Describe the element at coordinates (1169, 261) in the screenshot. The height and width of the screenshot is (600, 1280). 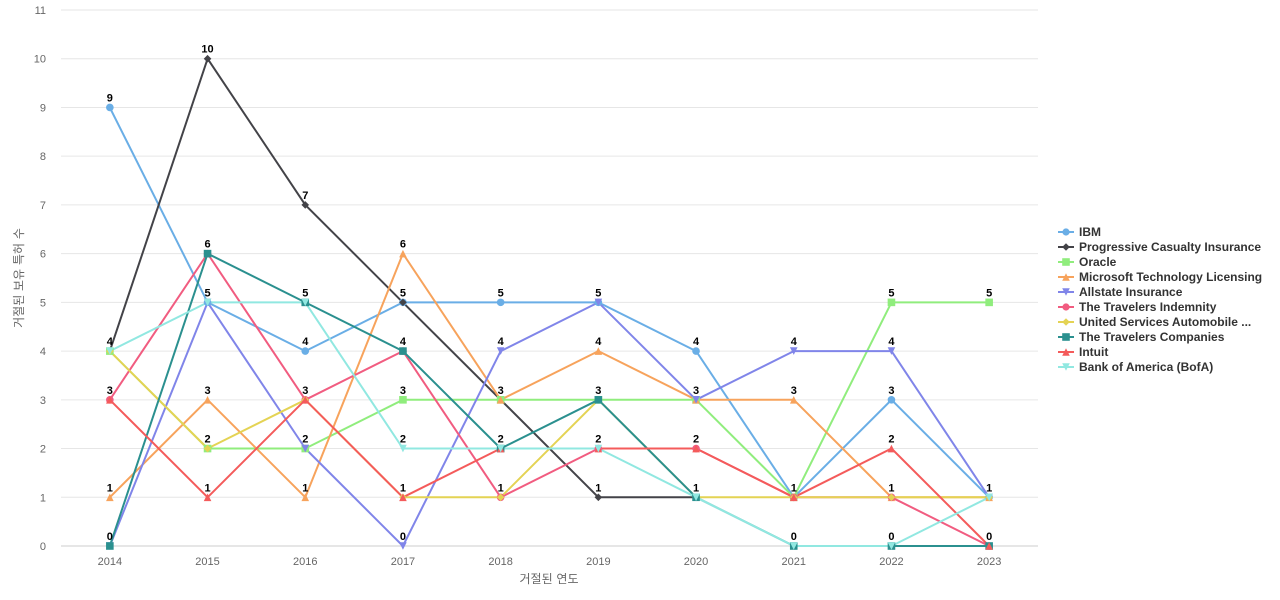
I see `legend-item: Oracle` at that location.